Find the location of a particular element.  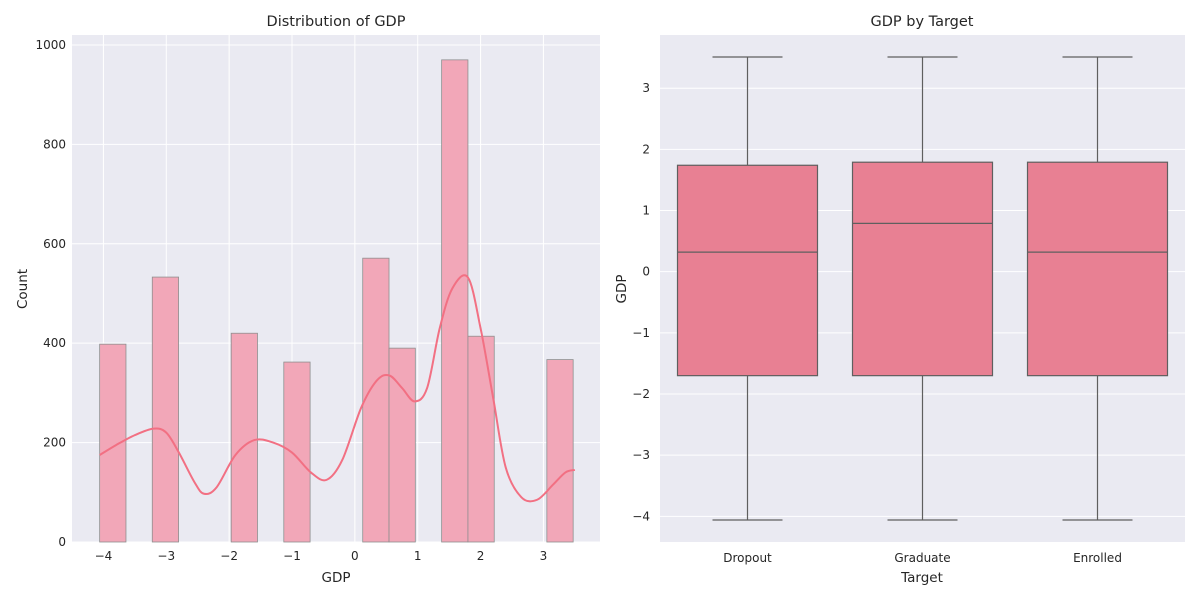

histogram-y-tick-label: 400 is located at coordinates (54, 343).